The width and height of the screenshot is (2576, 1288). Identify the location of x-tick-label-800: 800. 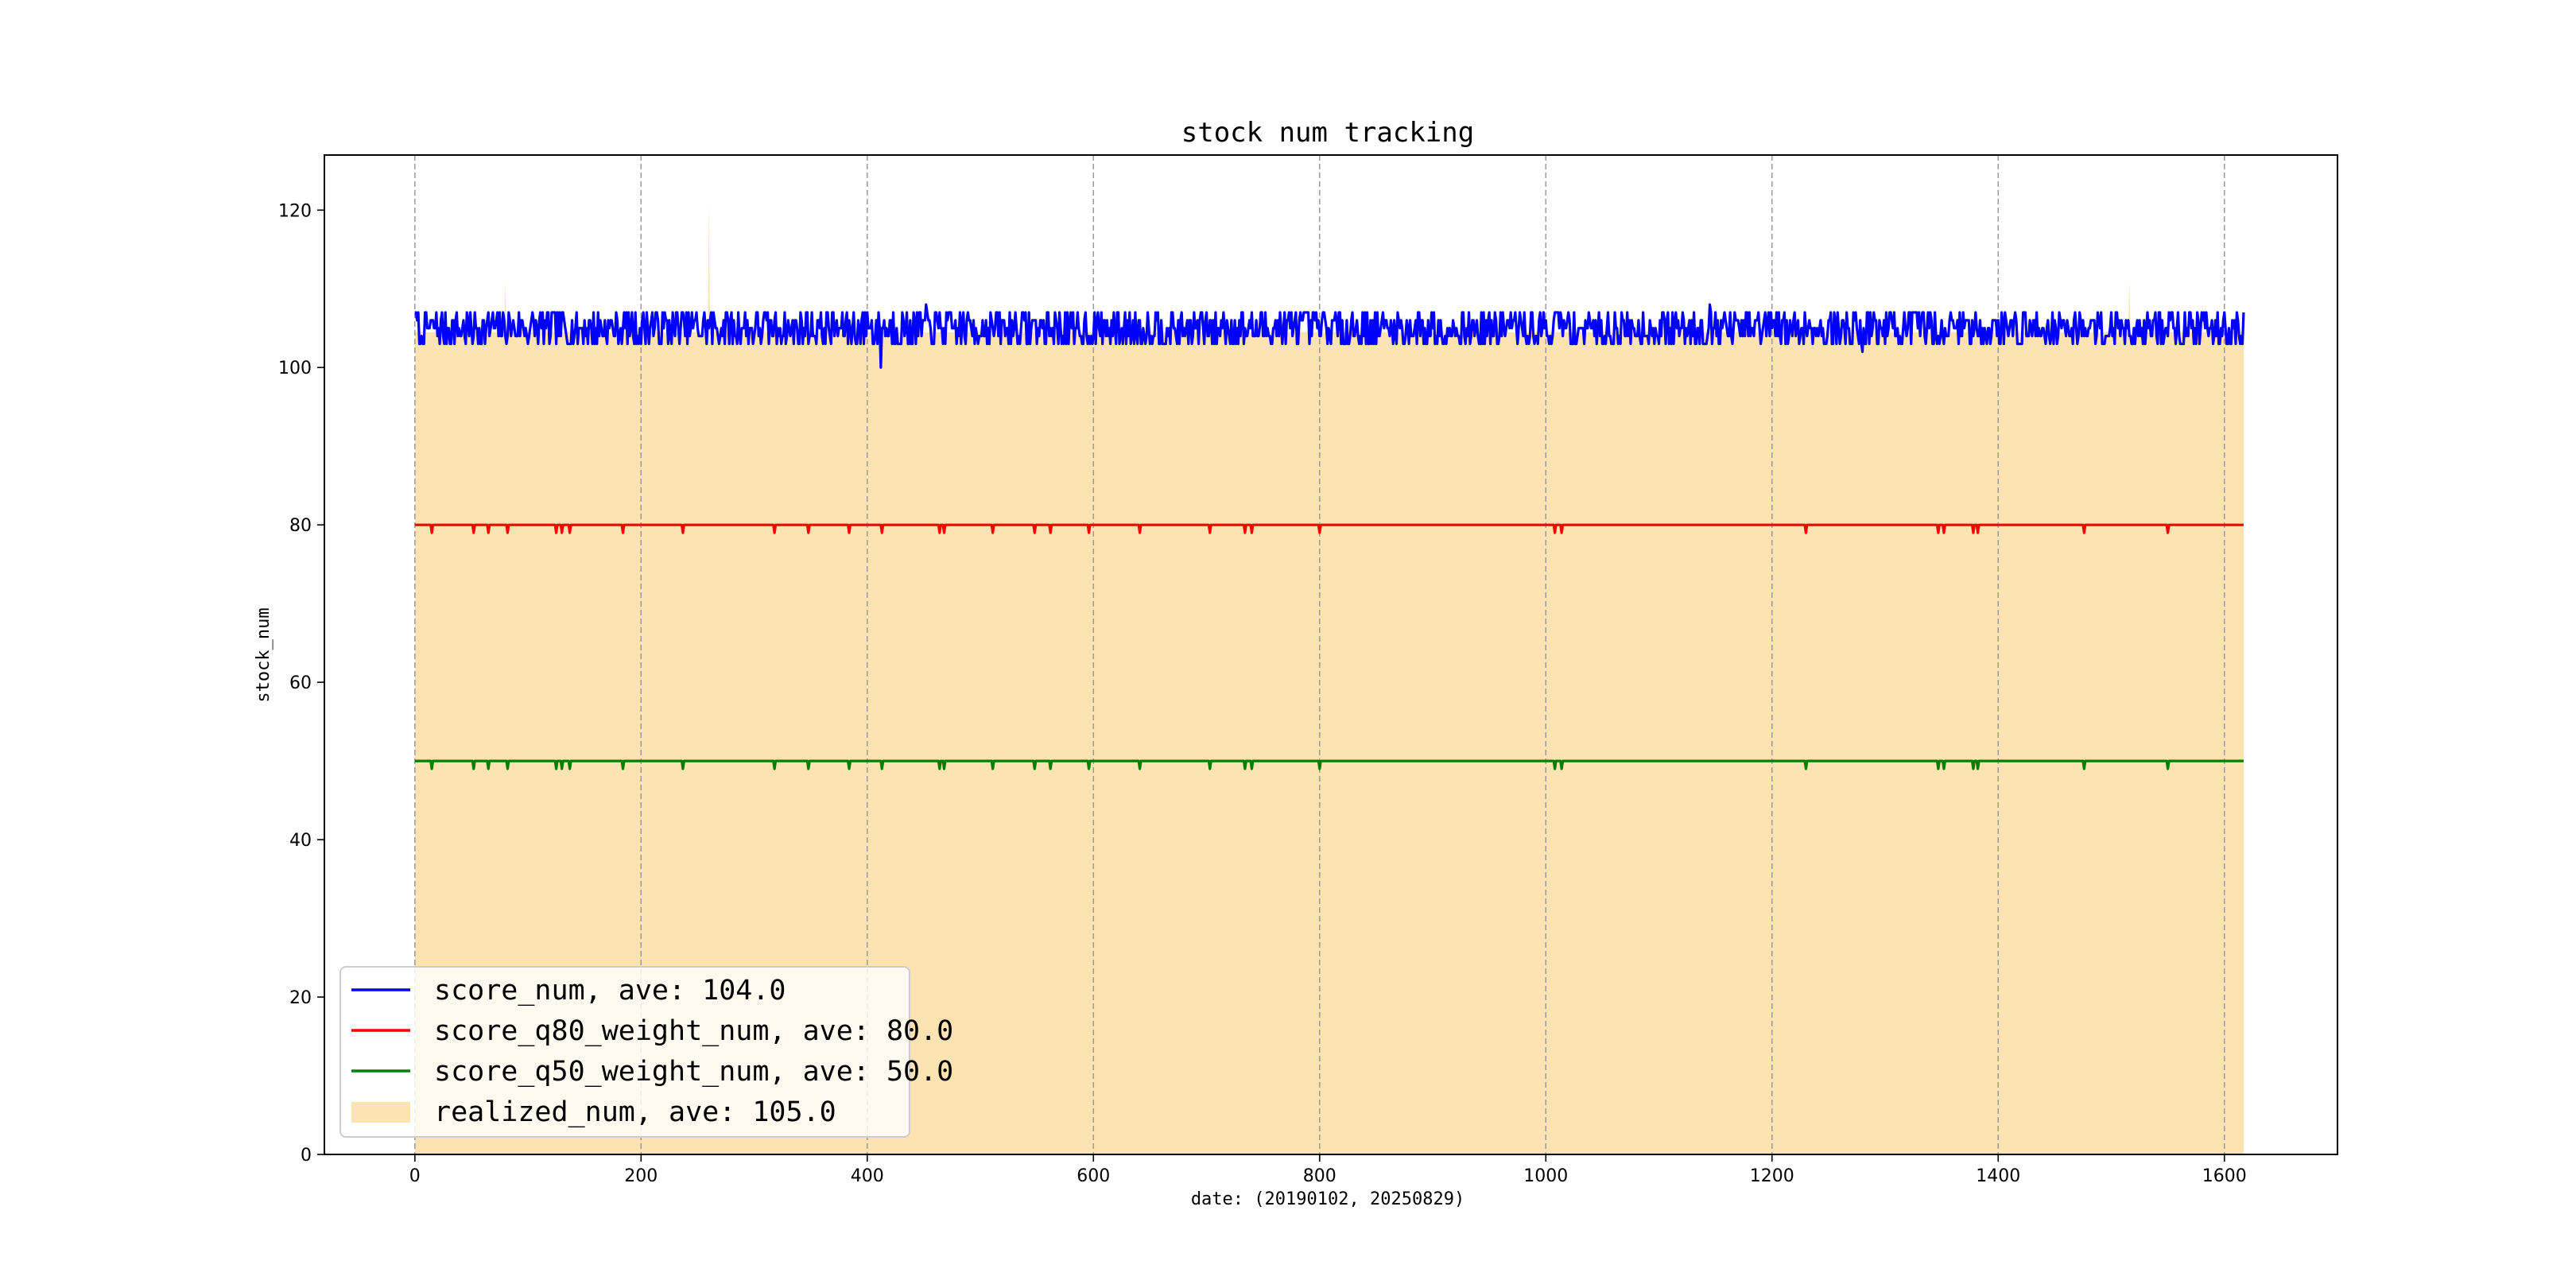
(1320, 1176).